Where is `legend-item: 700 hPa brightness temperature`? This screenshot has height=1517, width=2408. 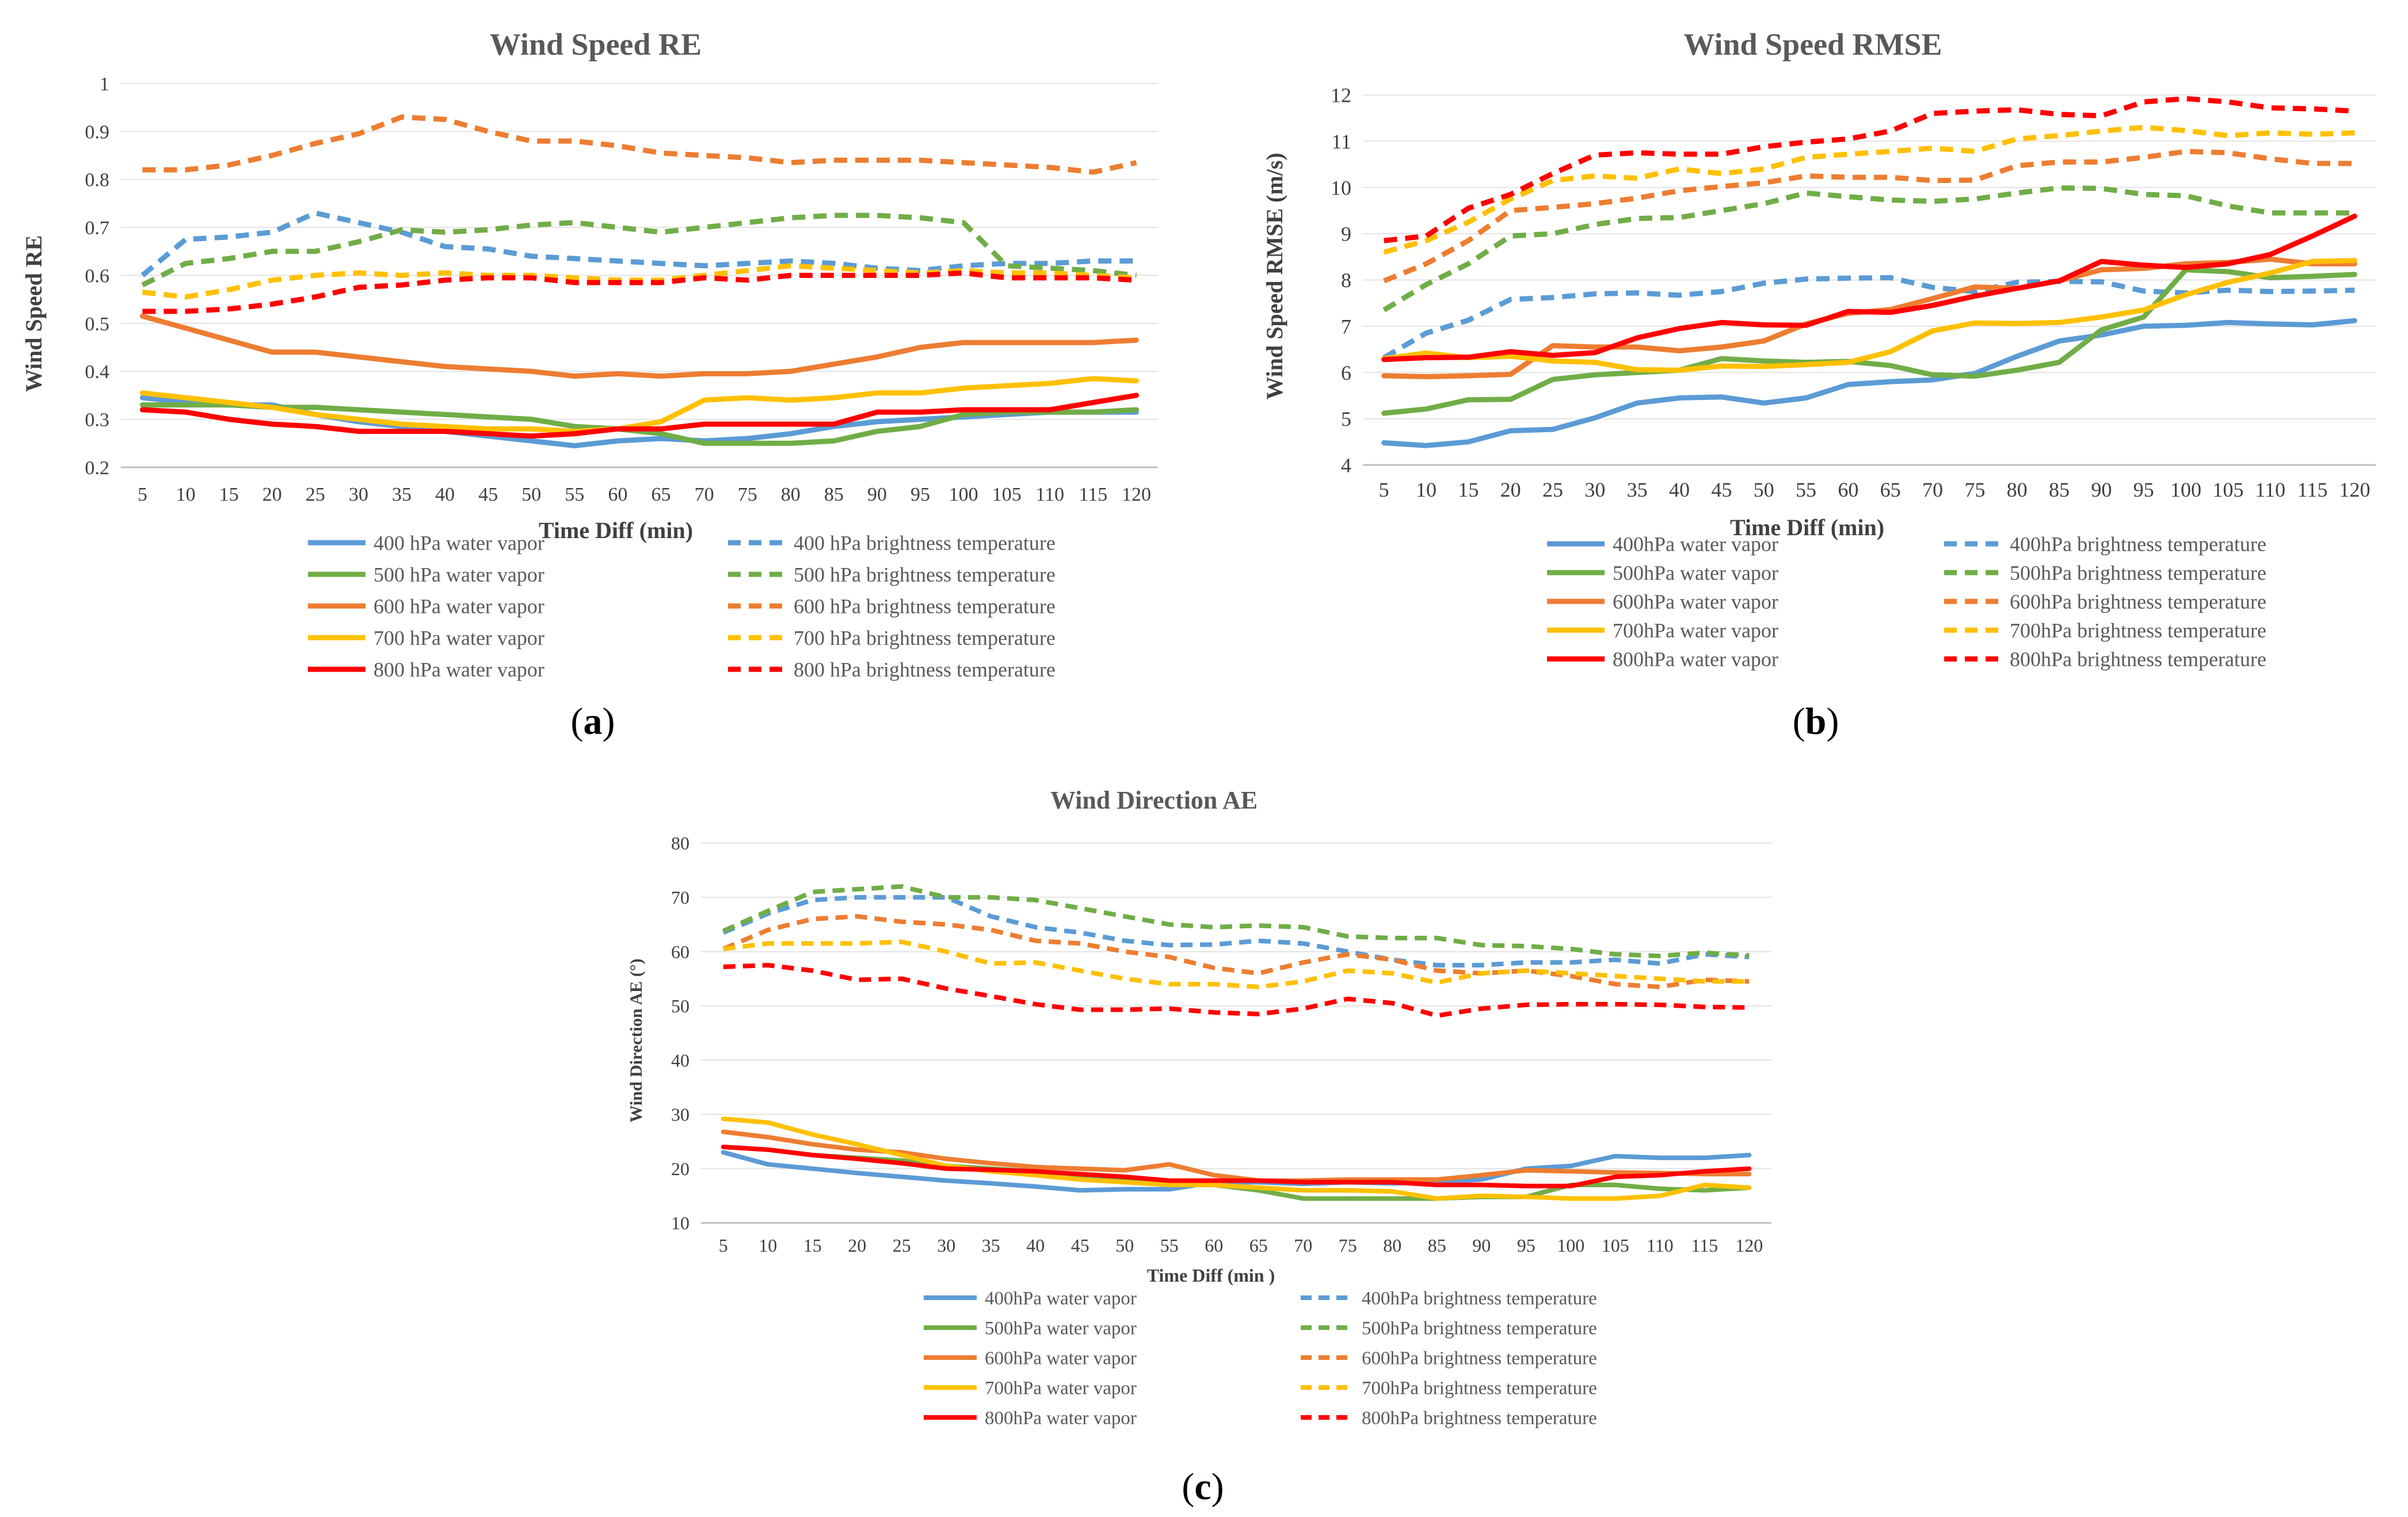
legend-item: 700 hPa brightness temperature is located at coordinates (892, 638).